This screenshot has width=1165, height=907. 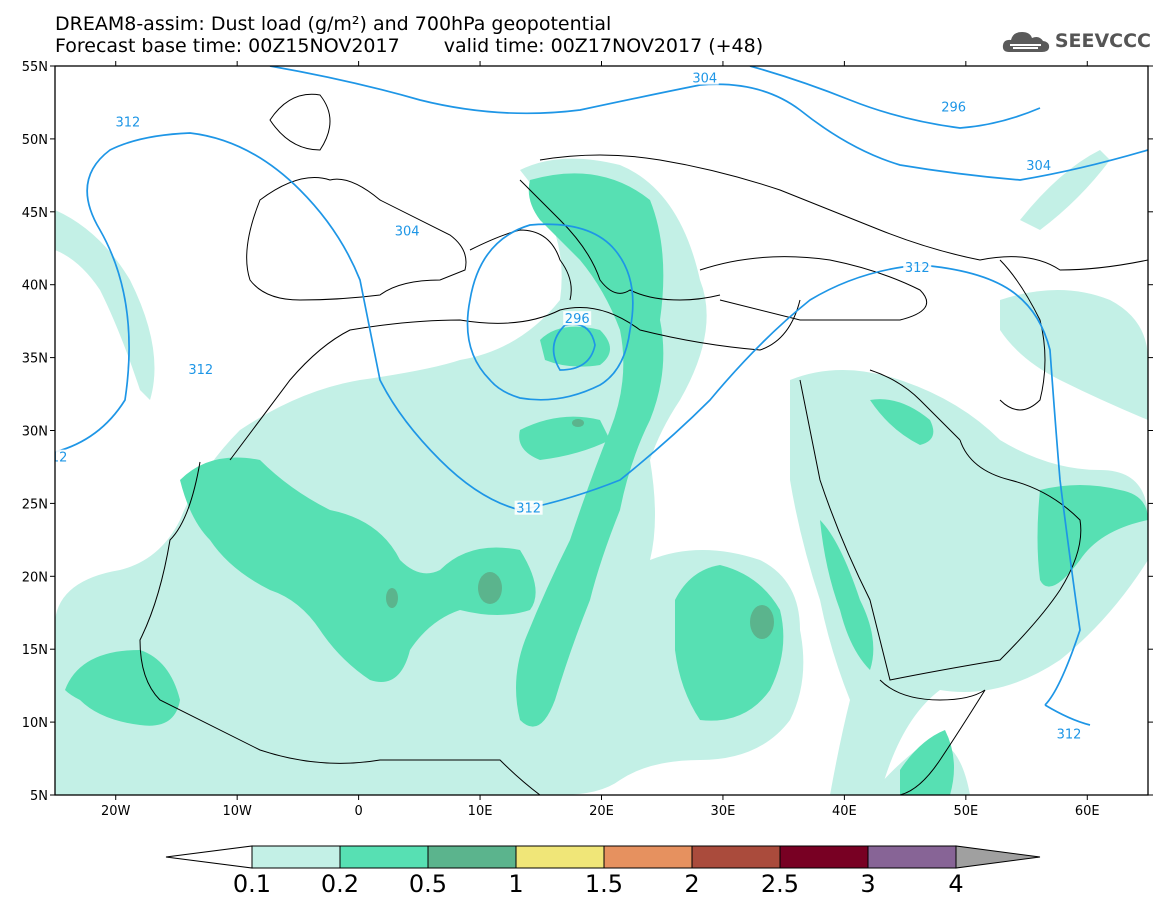 I want to click on lon-tick-label: 40E, so click(x=844, y=811).